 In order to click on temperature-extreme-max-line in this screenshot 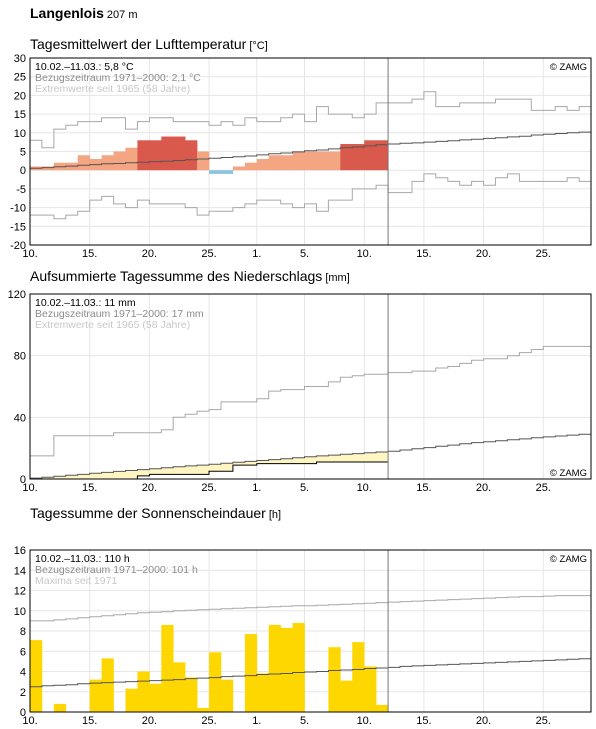, I will do `click(310, 120)`.